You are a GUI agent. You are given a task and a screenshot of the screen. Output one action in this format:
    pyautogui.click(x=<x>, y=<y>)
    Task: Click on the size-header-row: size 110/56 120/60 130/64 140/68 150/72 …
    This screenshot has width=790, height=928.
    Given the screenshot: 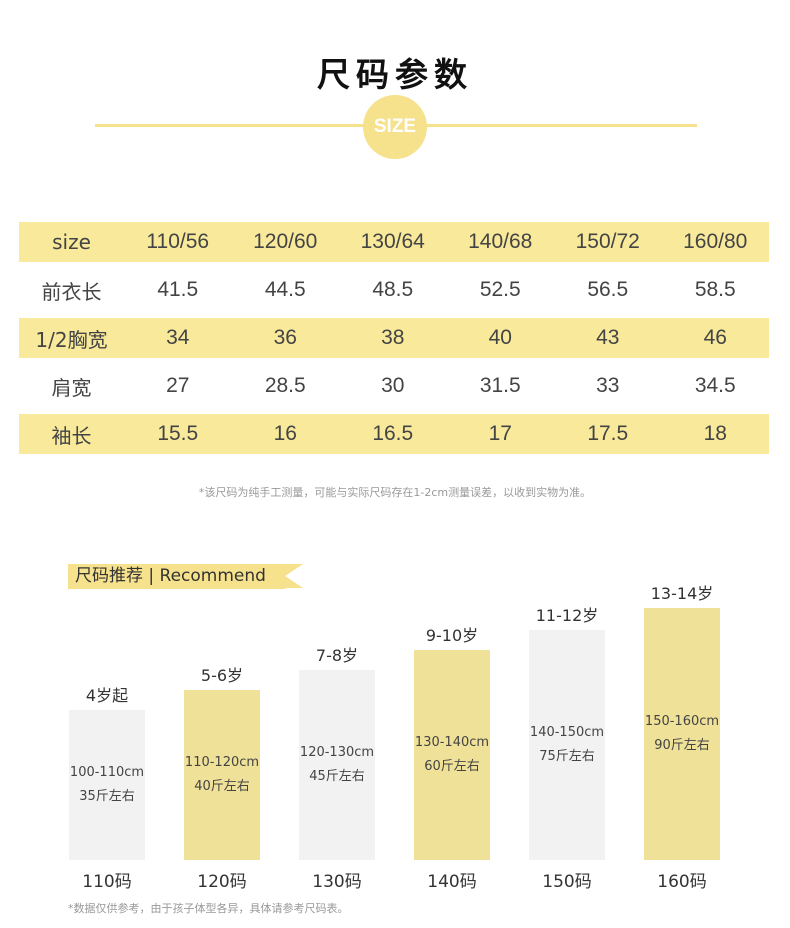 What is the action you would take?
    pyautogui.click(x=394, y=242)
    